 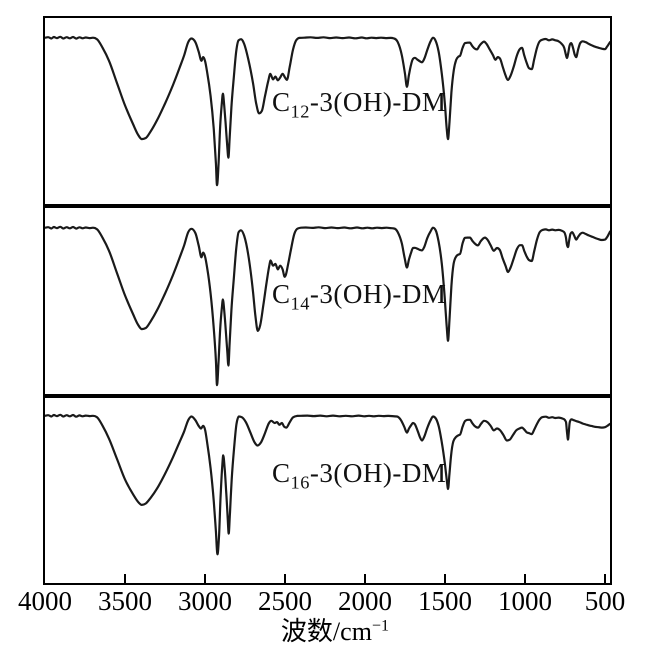 I want to click on spectrum-label-c12: C12-3(OH)-DM, so click(x=359, y=104).